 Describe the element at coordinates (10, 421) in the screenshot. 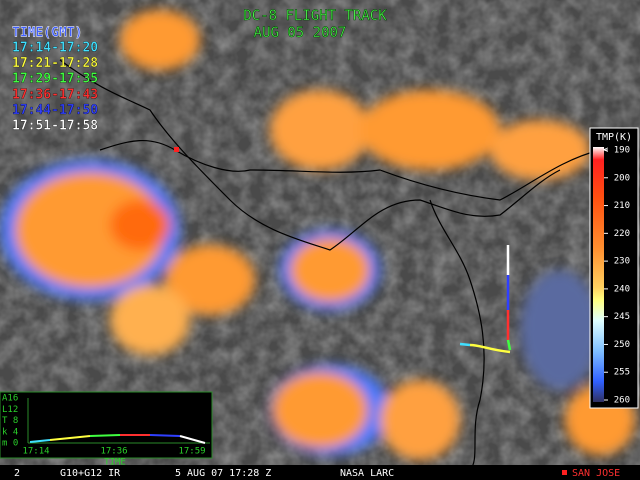

I see `altitude-y-label: T 8` at that location.